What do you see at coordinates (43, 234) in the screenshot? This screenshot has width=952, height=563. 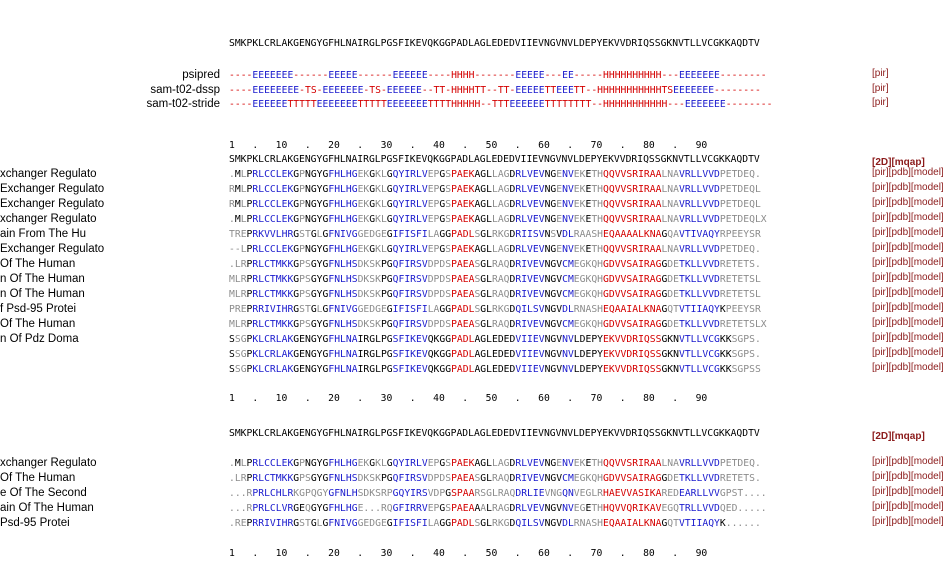 I see `hit-label: ain From The Hu` at bounding box center [43, 234].